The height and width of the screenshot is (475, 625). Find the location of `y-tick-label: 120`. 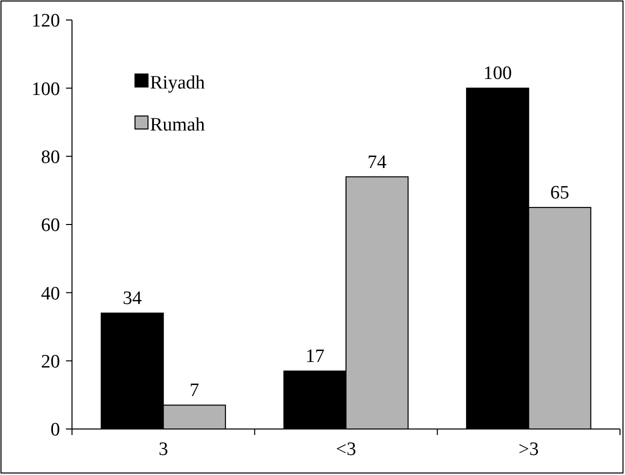

y-tick-label: 120 is located at coordinates (46, 21).